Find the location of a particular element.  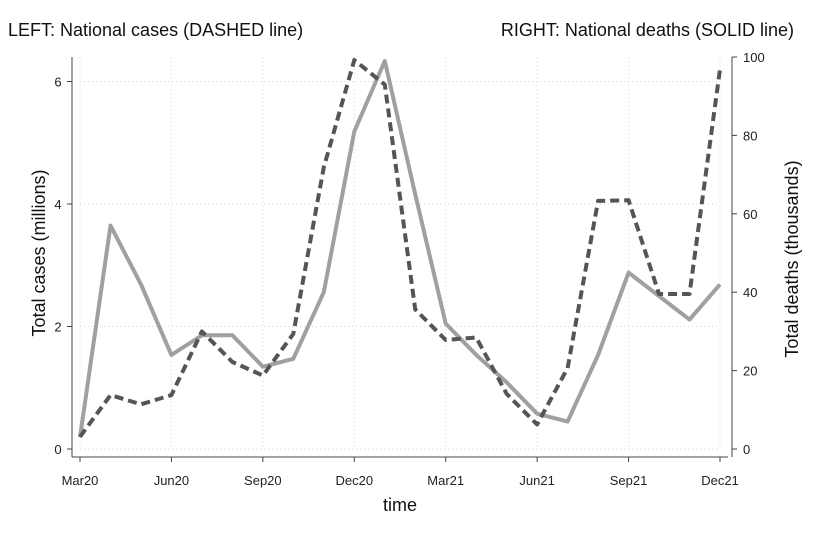

x-tick-label: Jun21 is located at coordinates (536, 480).